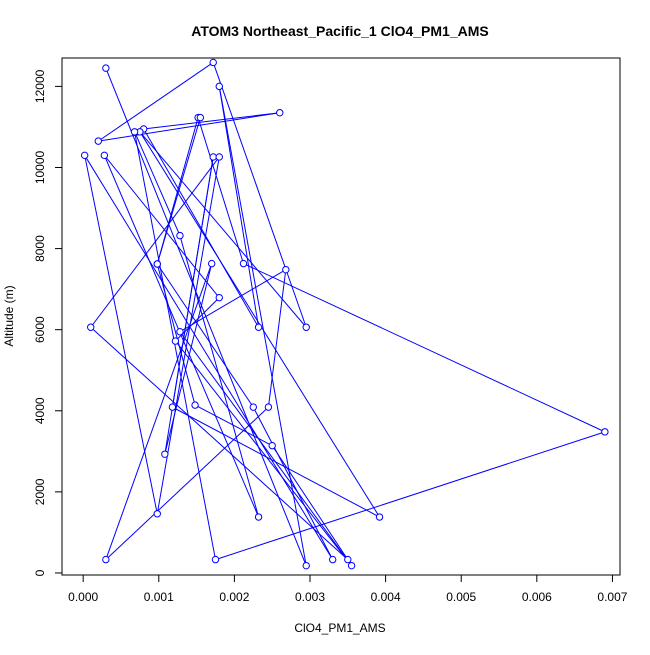 The image size is (650, 655). Describe the element at coordinates (40, 167) in the screenshot. I see `y-tick-label: 10000` at that location.